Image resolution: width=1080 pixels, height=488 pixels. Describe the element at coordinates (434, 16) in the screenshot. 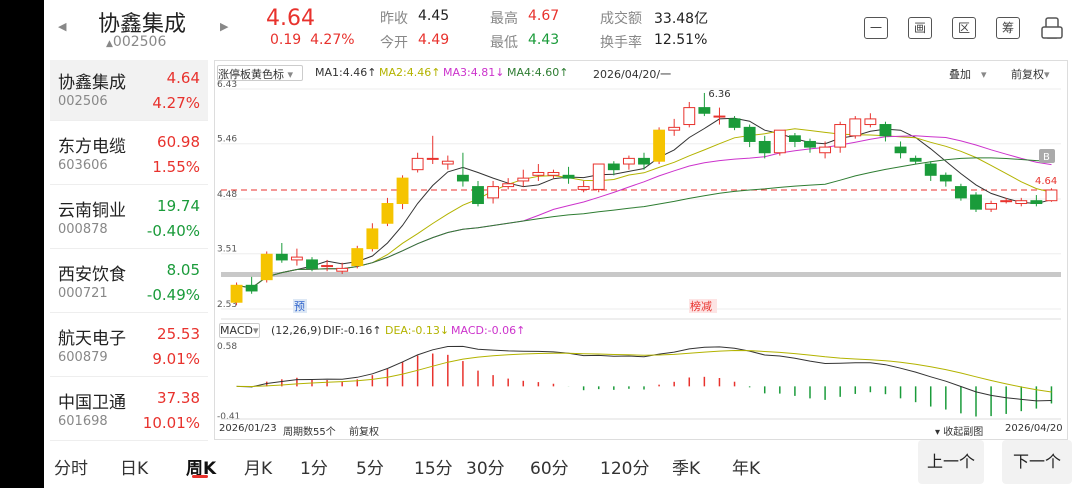

I see `prev-close-value: 4.45` at that location.